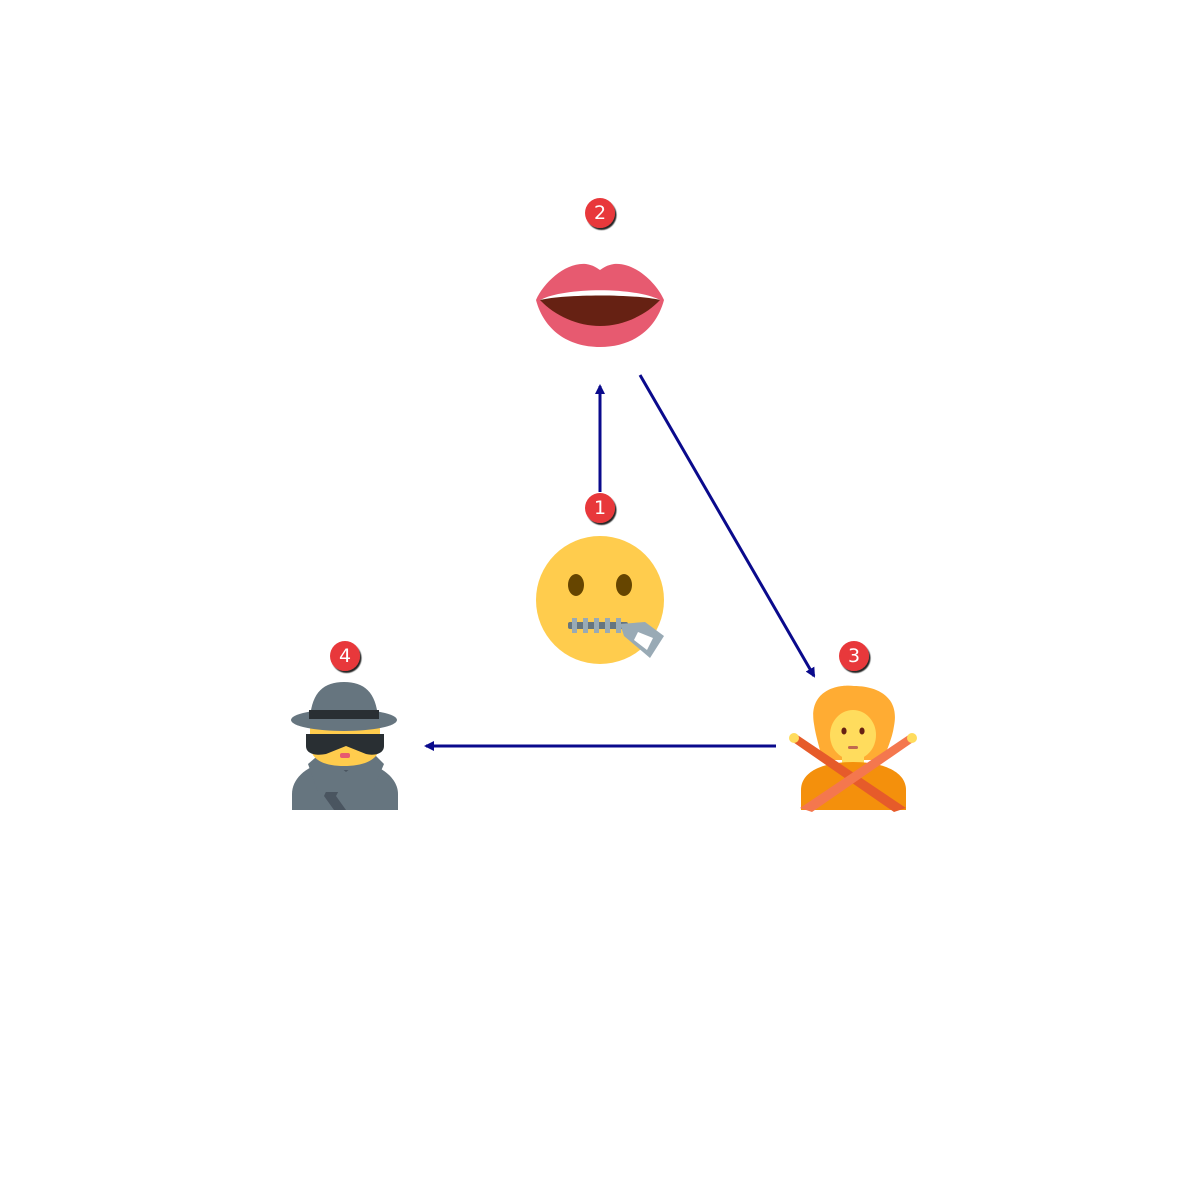  What do you see at coordinates (600, 600) in the screenshot?
I see `zipper-mouth-face-icon` at bounding box center [600, 600].